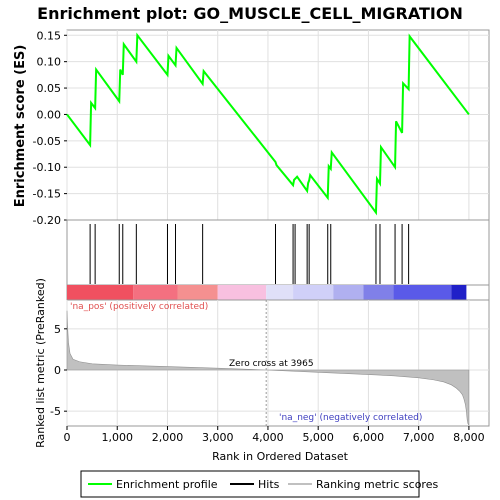  I want to click on legend-hits-label: Hits, so click(269, 484).